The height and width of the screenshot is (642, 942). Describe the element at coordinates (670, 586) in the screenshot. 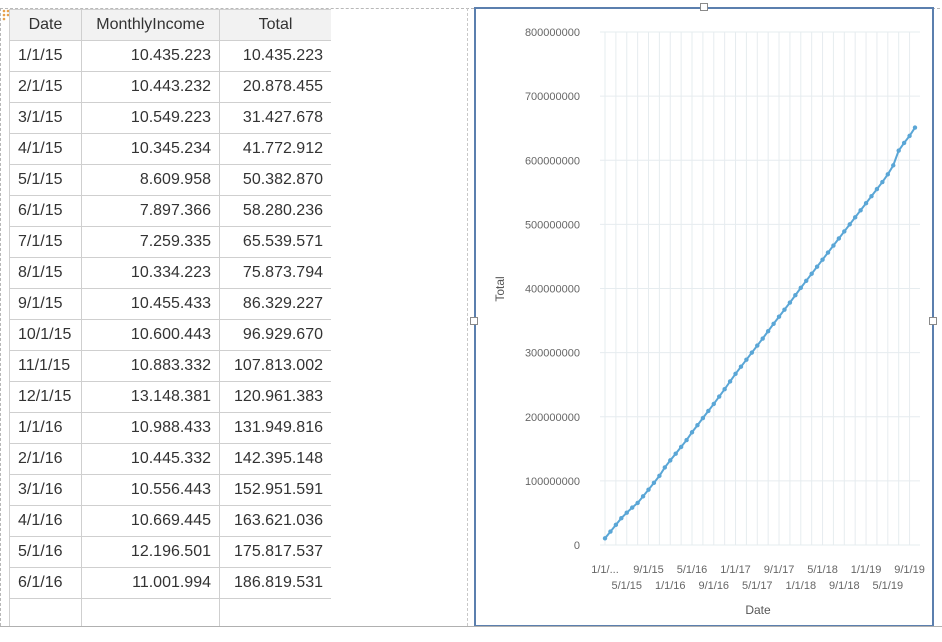

I see `x-tick-label: 1/1/16` at that location.